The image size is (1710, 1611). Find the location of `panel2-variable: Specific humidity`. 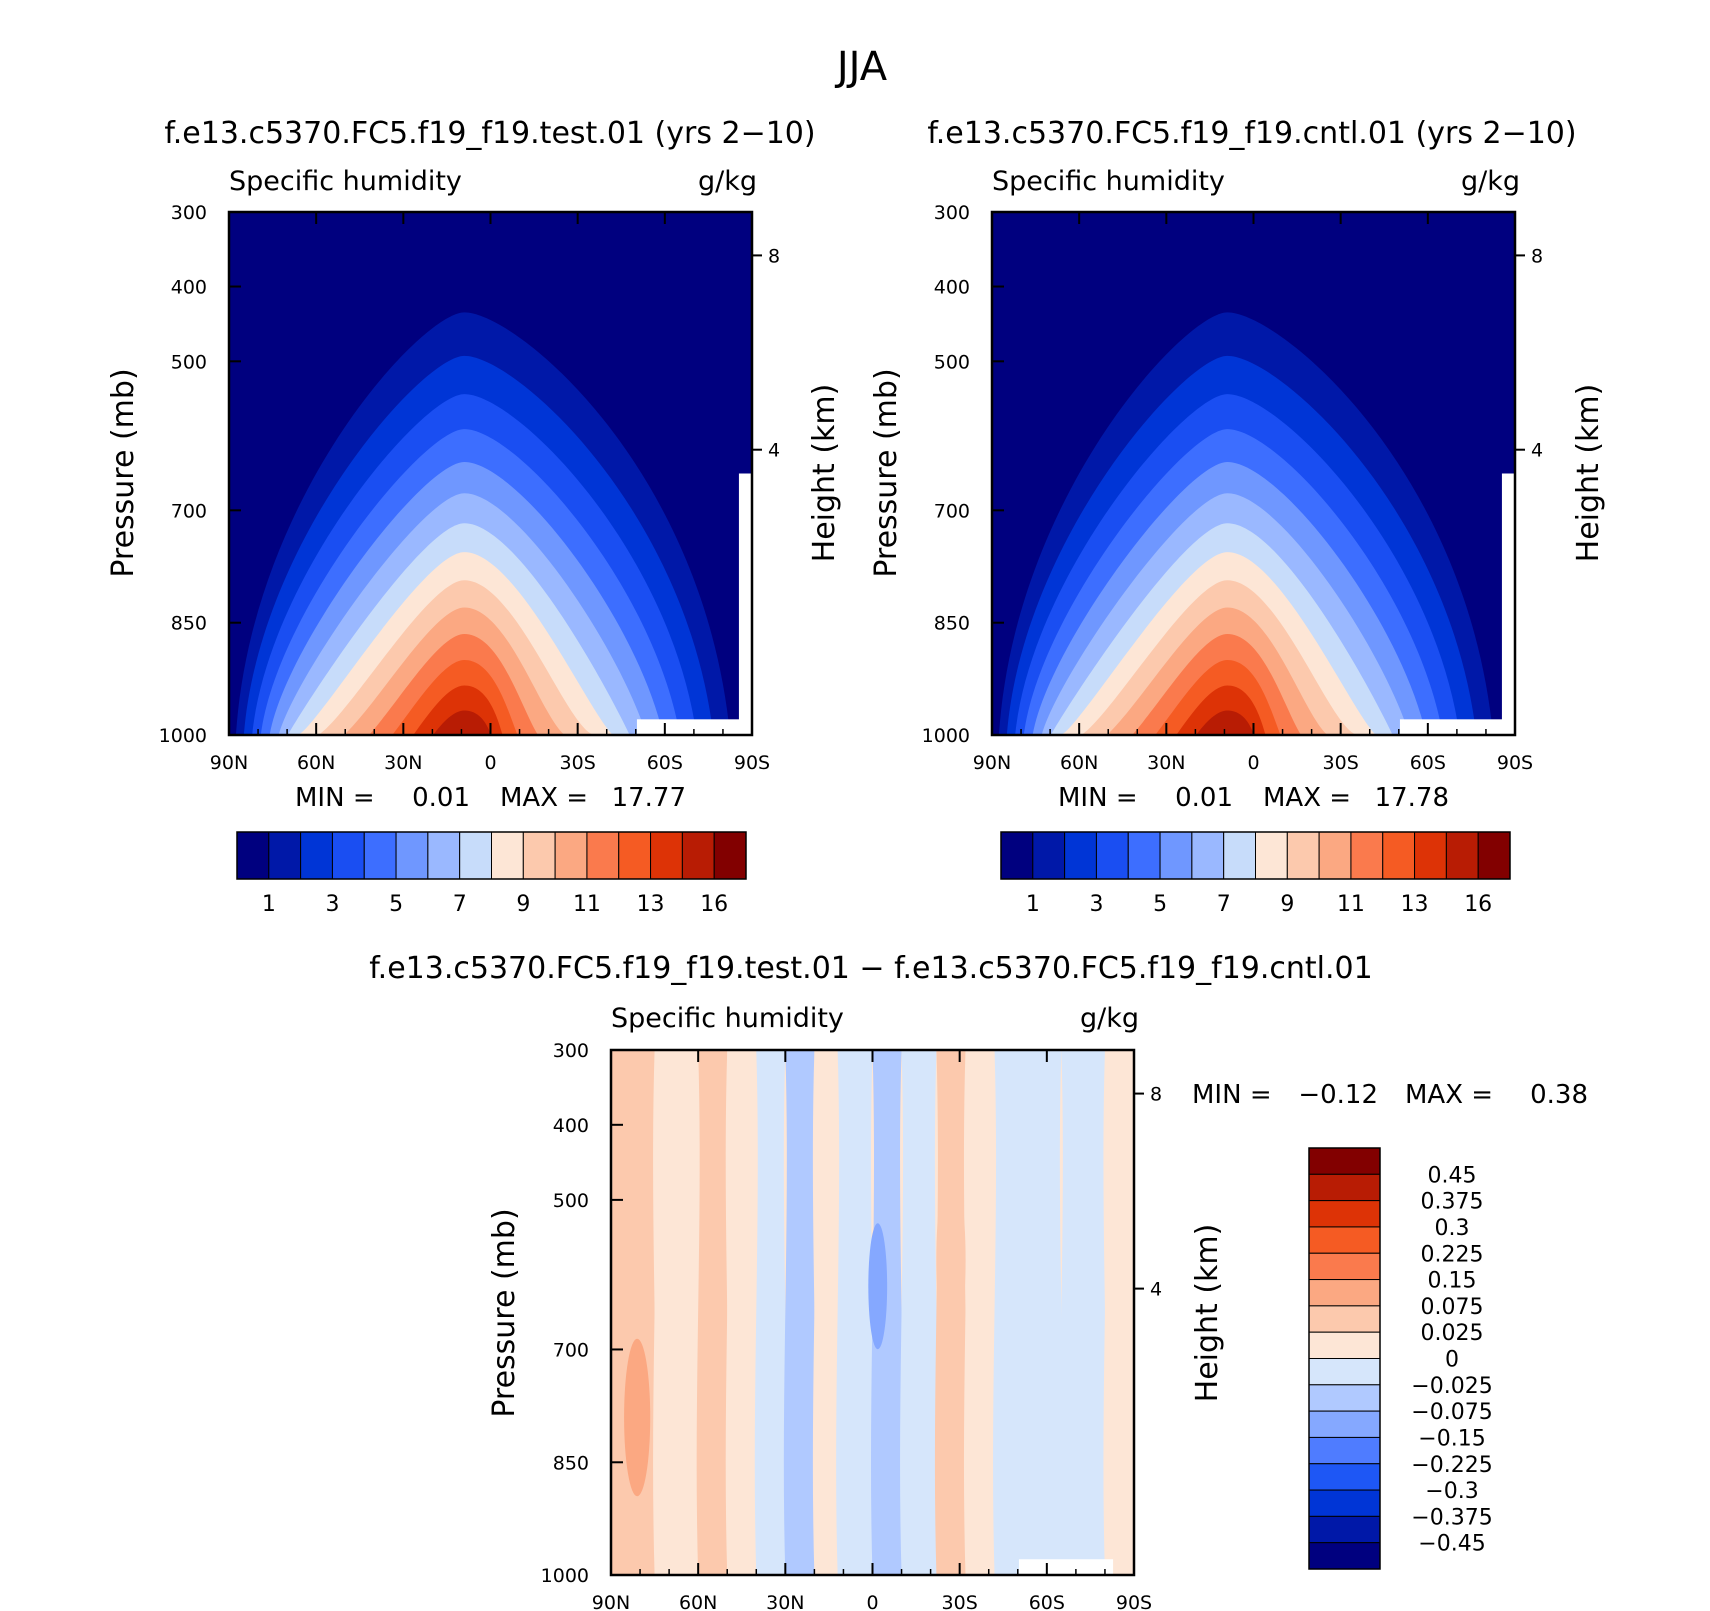

panel2-variable: Specific humidity is located at coordinates (1108, 181).